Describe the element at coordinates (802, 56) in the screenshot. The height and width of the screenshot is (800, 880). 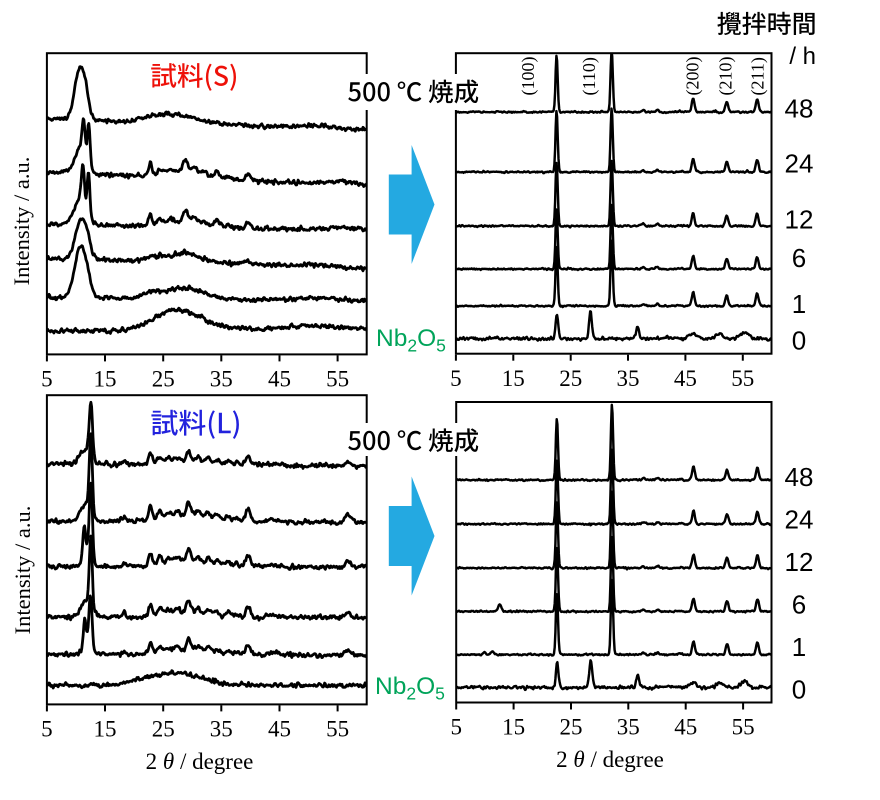
I see `svg-text: / h` at that location.